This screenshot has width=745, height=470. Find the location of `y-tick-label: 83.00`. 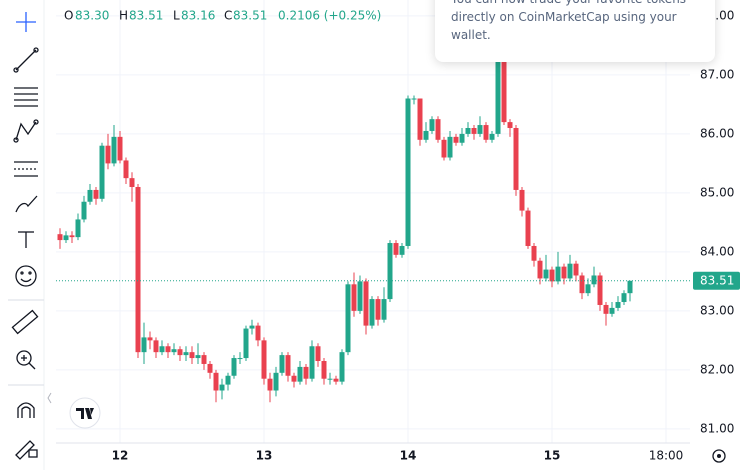

y-tick-label: 83.00 is located at coordinates (717, 310).